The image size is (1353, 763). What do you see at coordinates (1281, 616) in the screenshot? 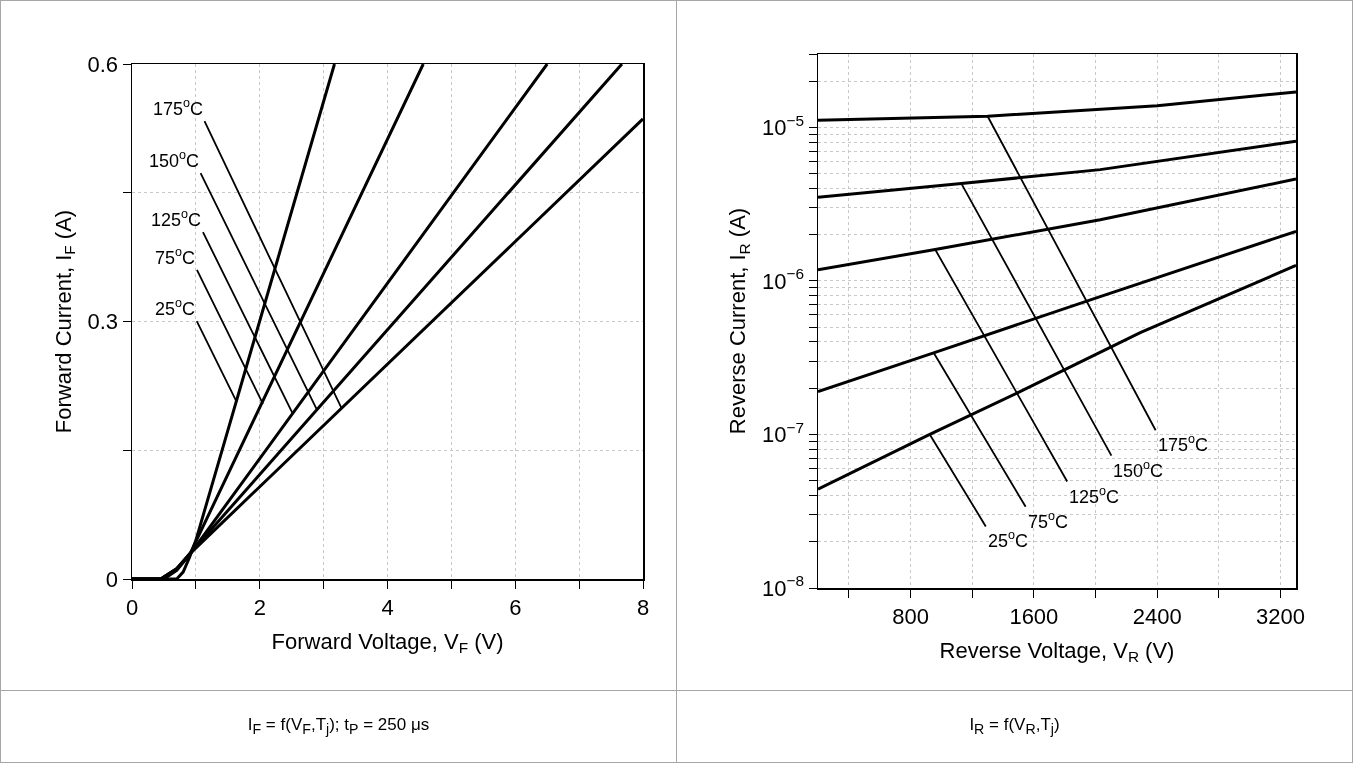
I see `x-tick-label: 3200` at bounding box center [1281, 616].